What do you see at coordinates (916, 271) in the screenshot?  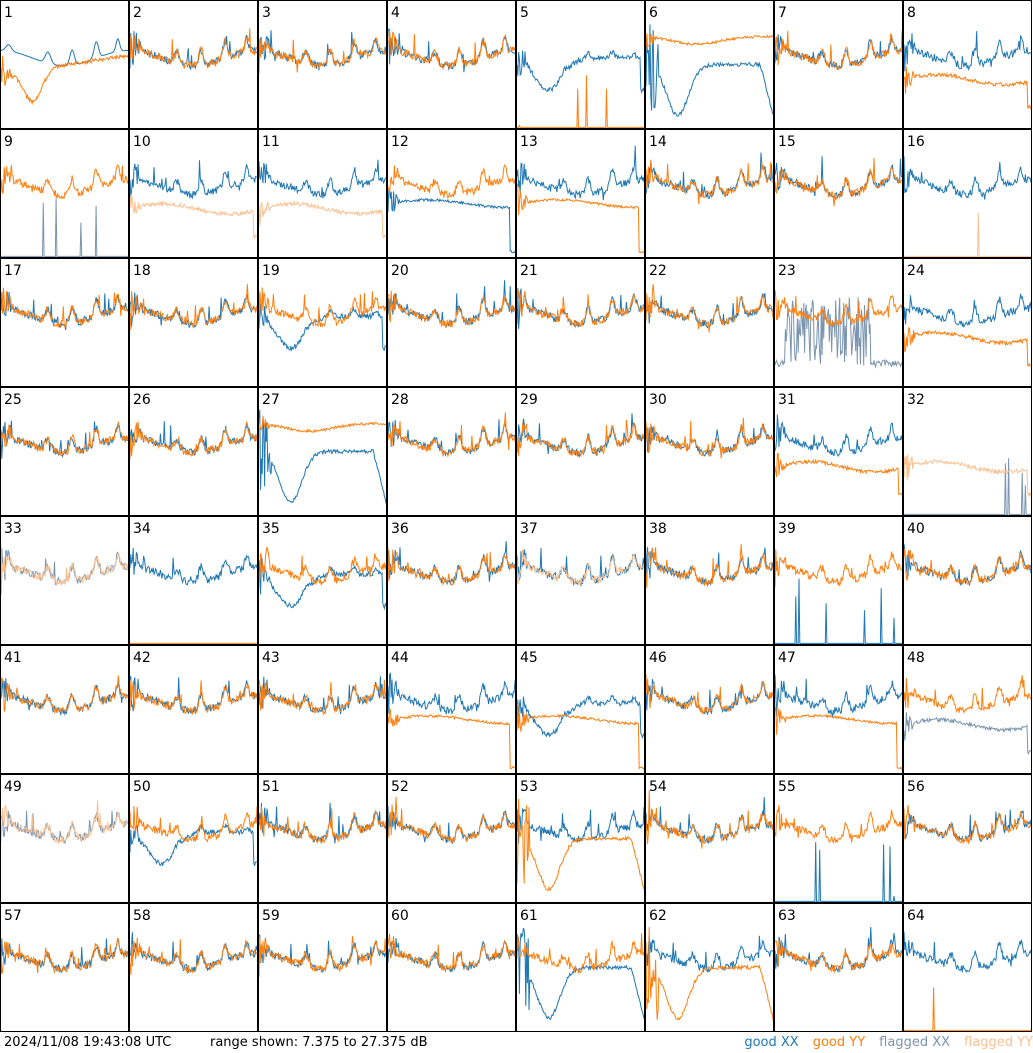 I see `panel-label: 24` at bounding box center [916, 271].